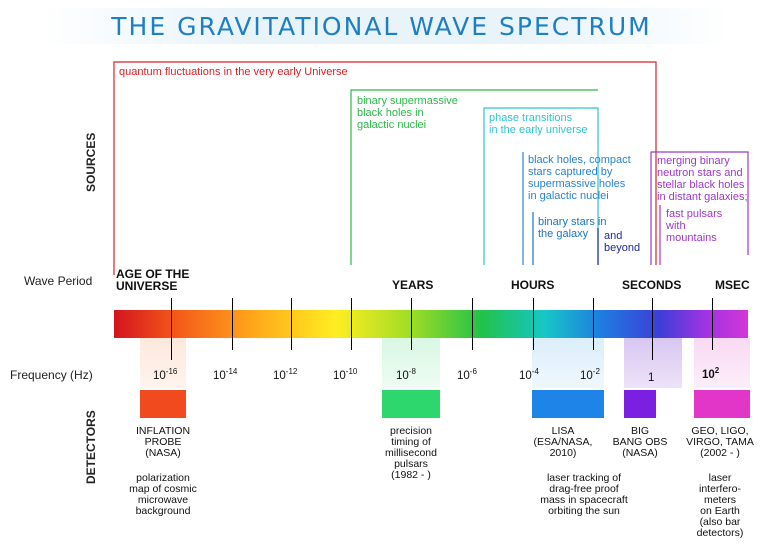  Describe the element at coordinates (538, 124) in the screenshot. I see `source-phase: phase transitions in the early universe` at that location.